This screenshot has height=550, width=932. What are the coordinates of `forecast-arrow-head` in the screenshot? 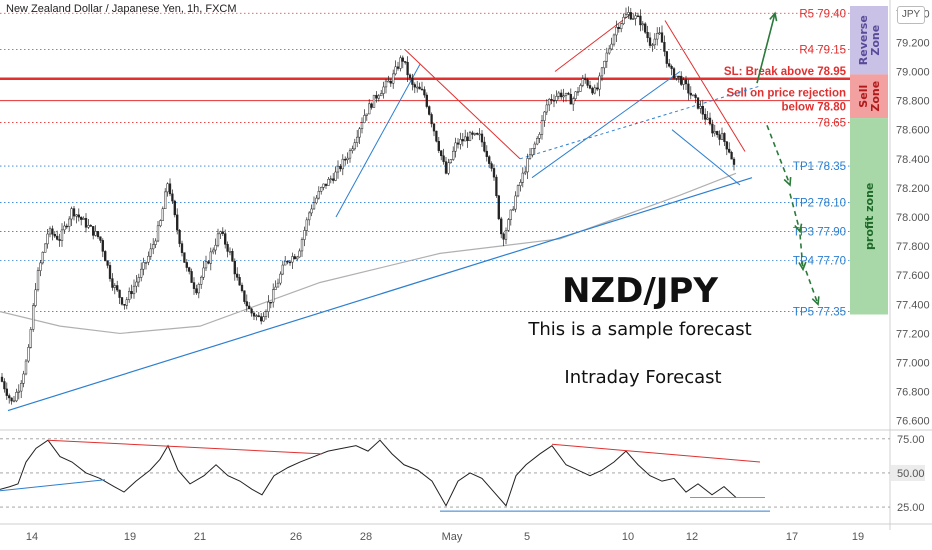 It's located at (815, 301).